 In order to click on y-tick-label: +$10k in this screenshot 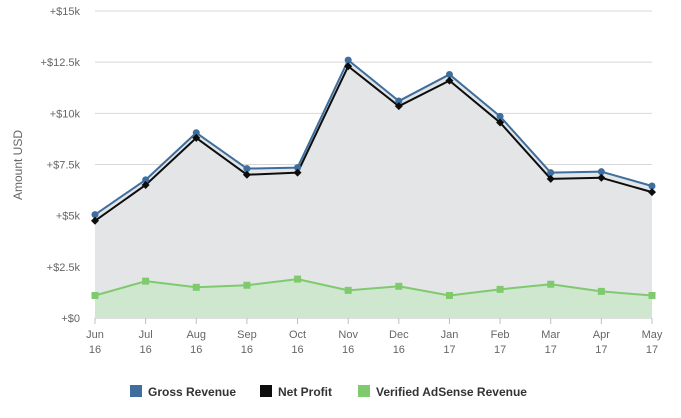, I will do `click(65, 114)`.